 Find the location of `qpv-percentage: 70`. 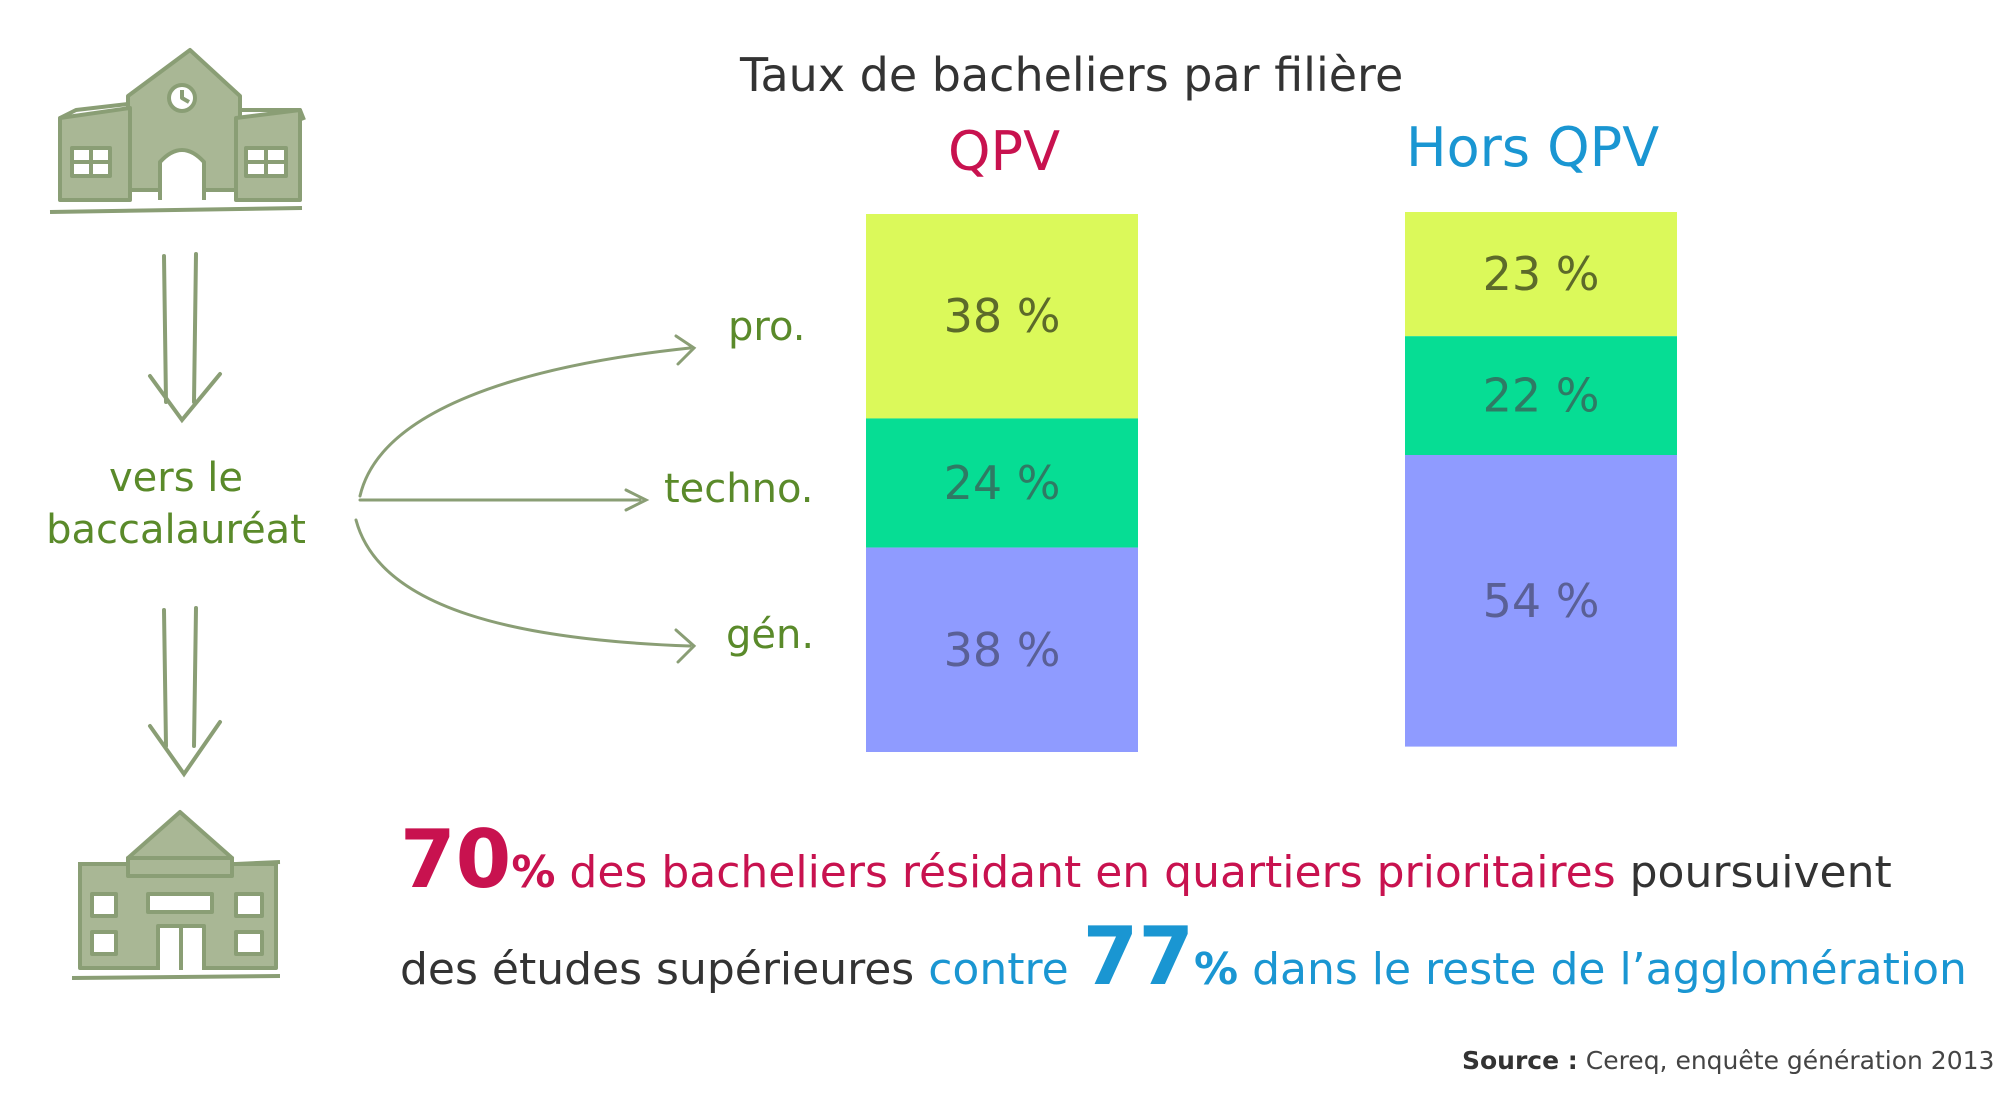

qpv-percentage: 70 is located at coordinates (456, 859).